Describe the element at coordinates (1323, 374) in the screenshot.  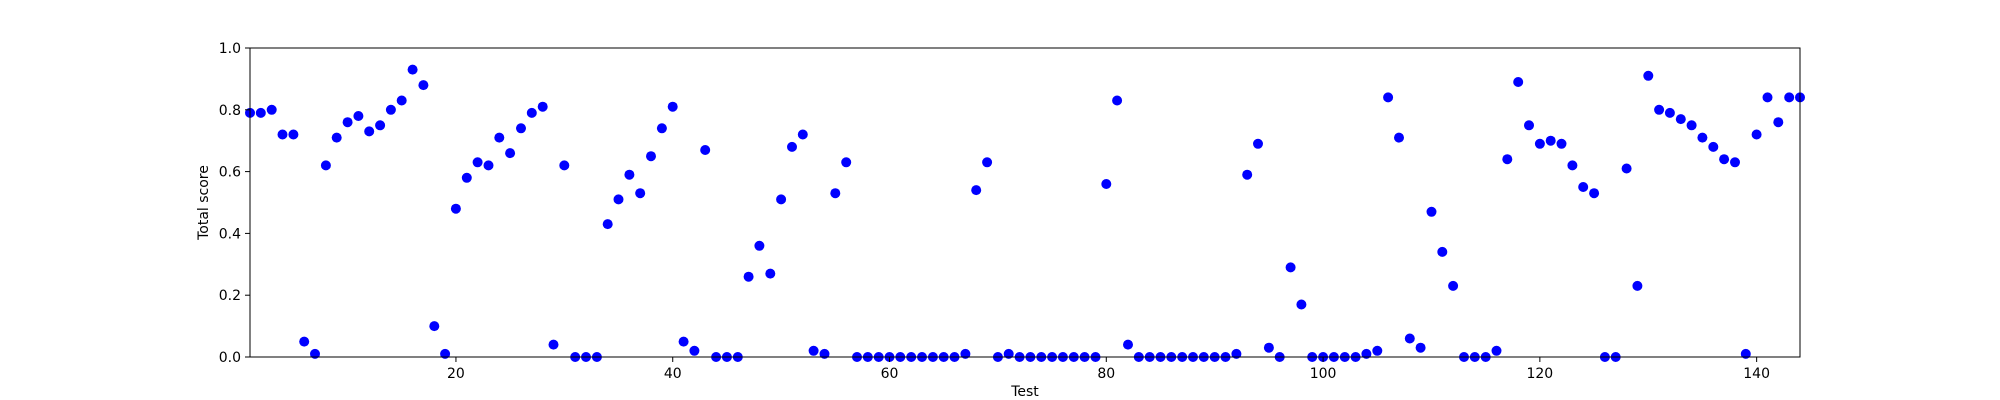
I see `x-tick-label: 100` at that location.